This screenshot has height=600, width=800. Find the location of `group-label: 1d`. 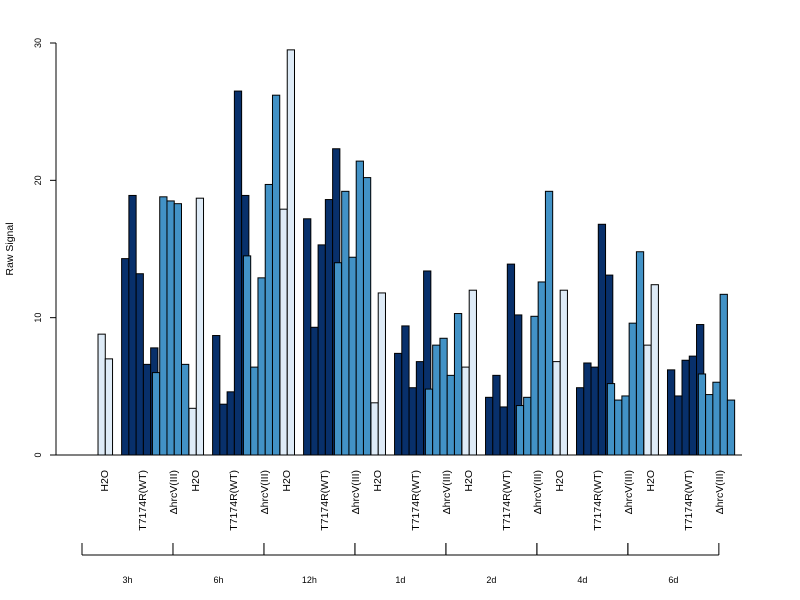

group-label: 1d is located at coordinates (400, 580).